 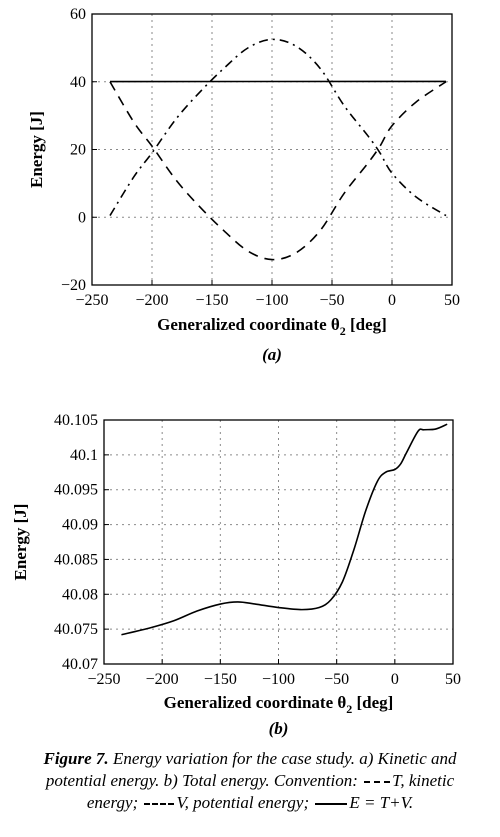 I want to click on caption-v-desc: potential energy;, so click(x=251, y=802).